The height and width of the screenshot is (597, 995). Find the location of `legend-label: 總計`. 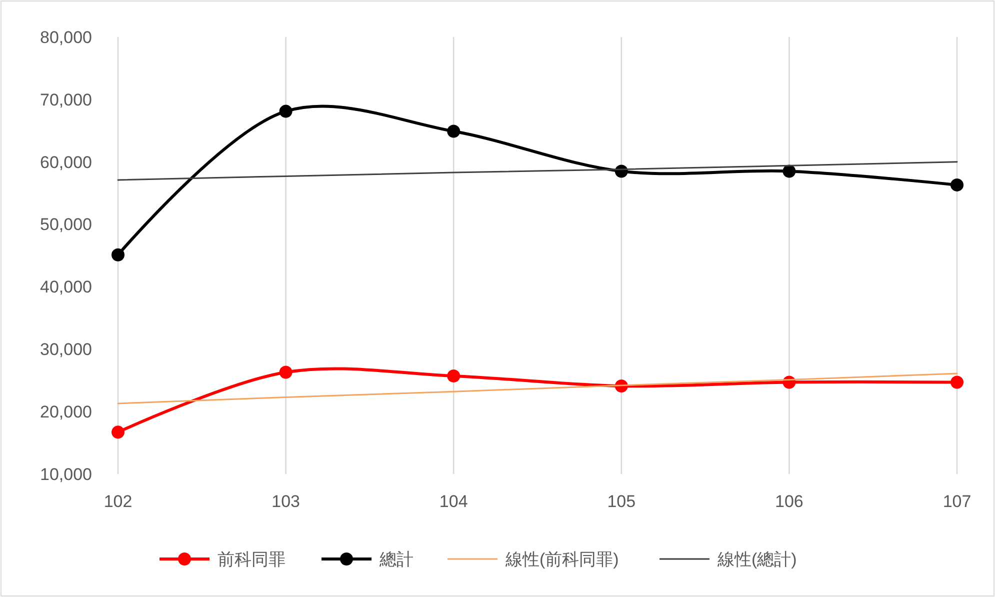

legend-label: 總計 is located at coordinates (396, 559).